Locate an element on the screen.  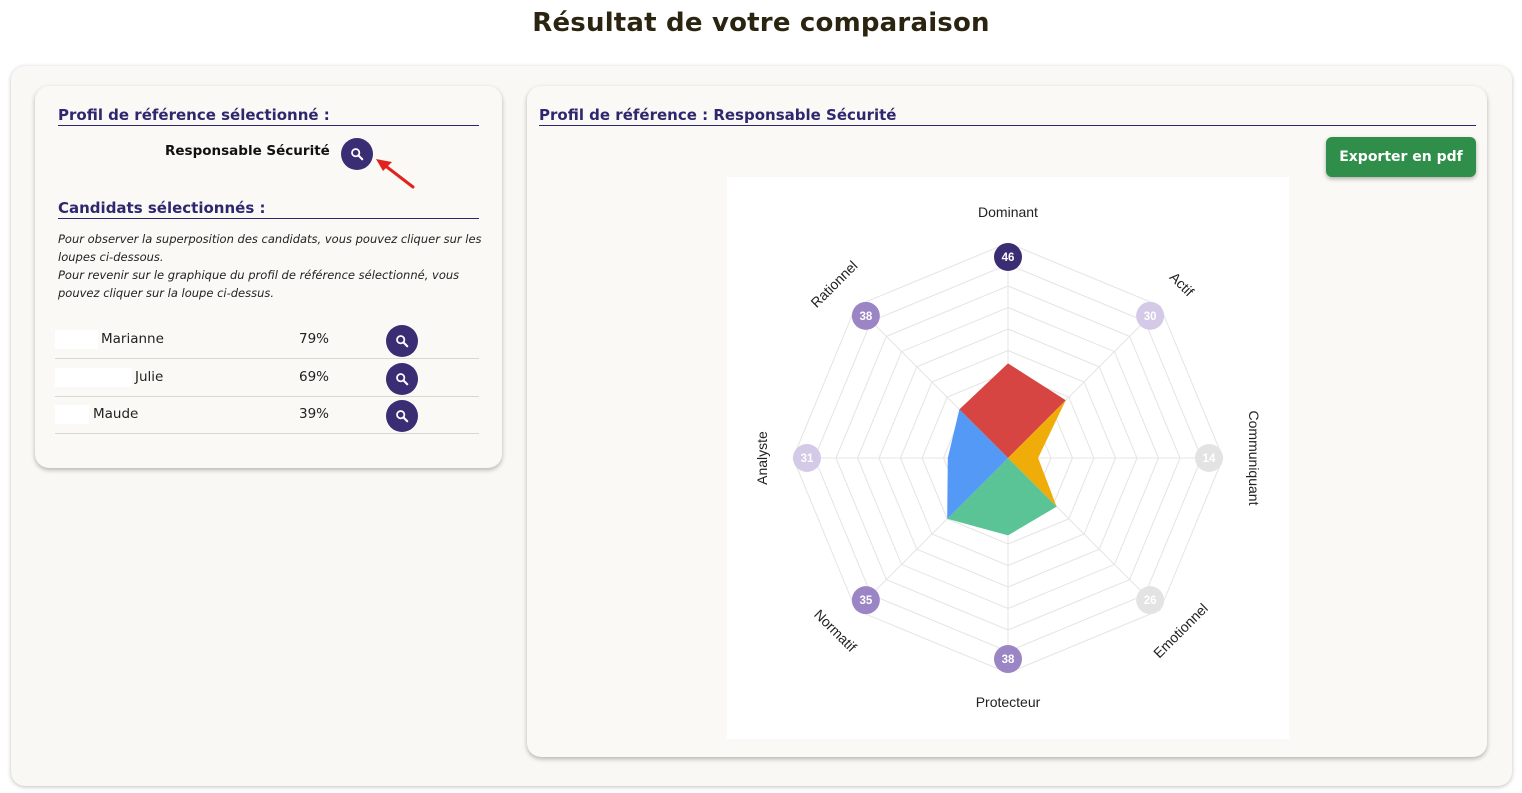
axis-value-label: 31 is located at coordinates (807, 459).